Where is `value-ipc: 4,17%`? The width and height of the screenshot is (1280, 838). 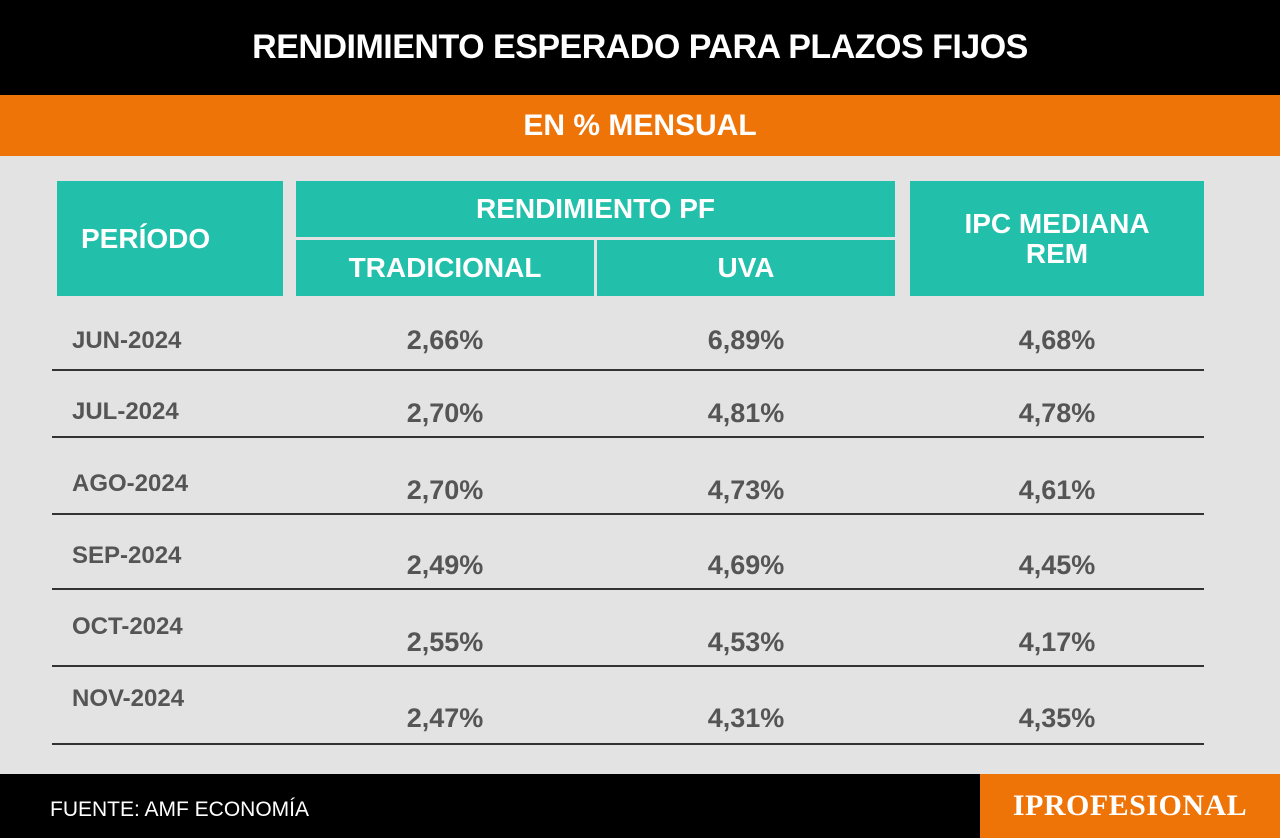 value-ipc: 4,17% is located at coordinates (1057, 642).